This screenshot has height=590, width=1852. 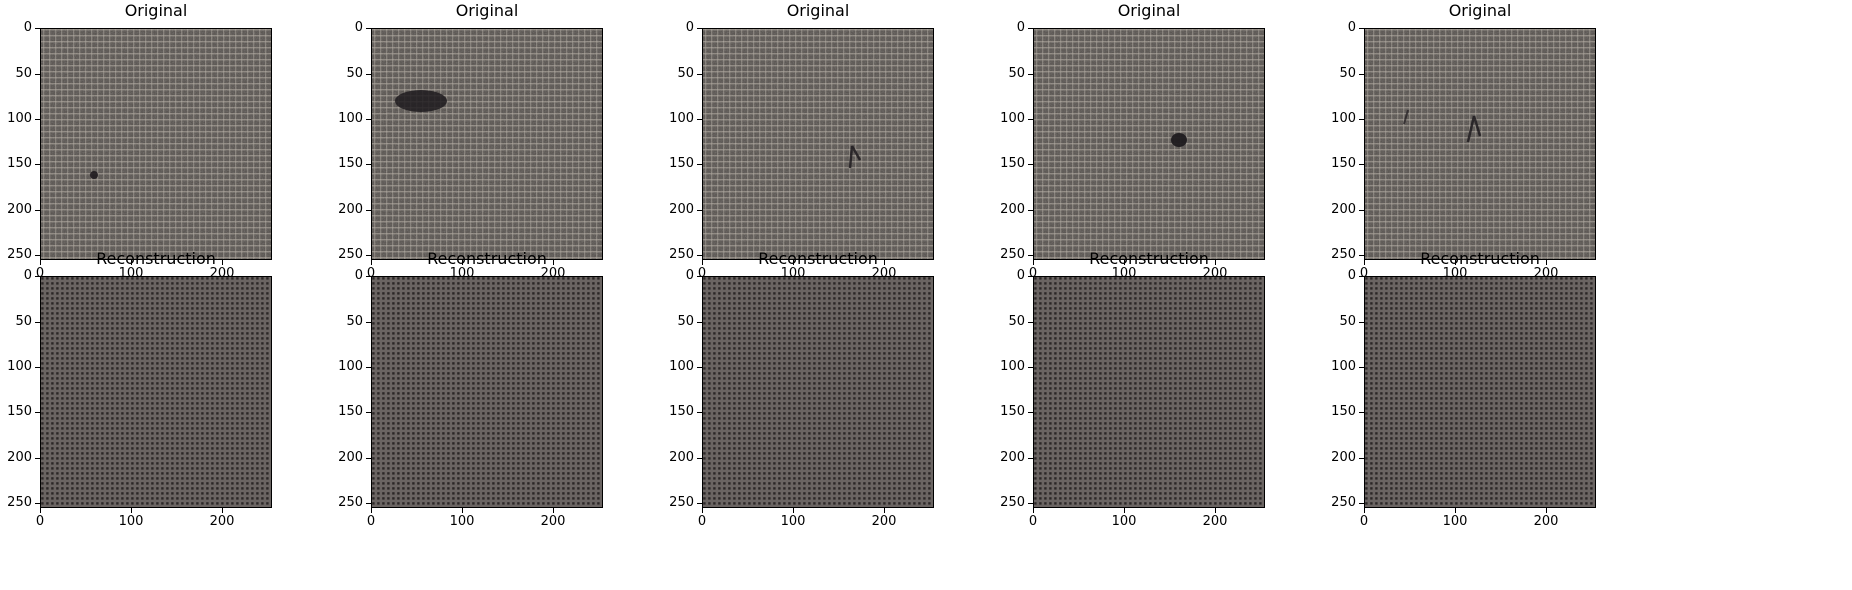 What do you see at coordinates (884, 521) in the screenshot?
I see `x-tick-label: 200` at bounding box center [884, 521].